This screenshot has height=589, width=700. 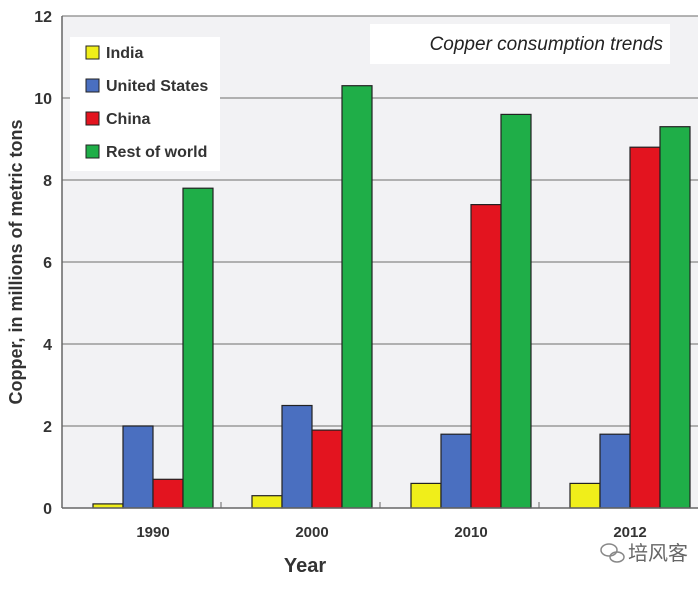 I want to click on legend-label: China, so click(x=128, y=119).